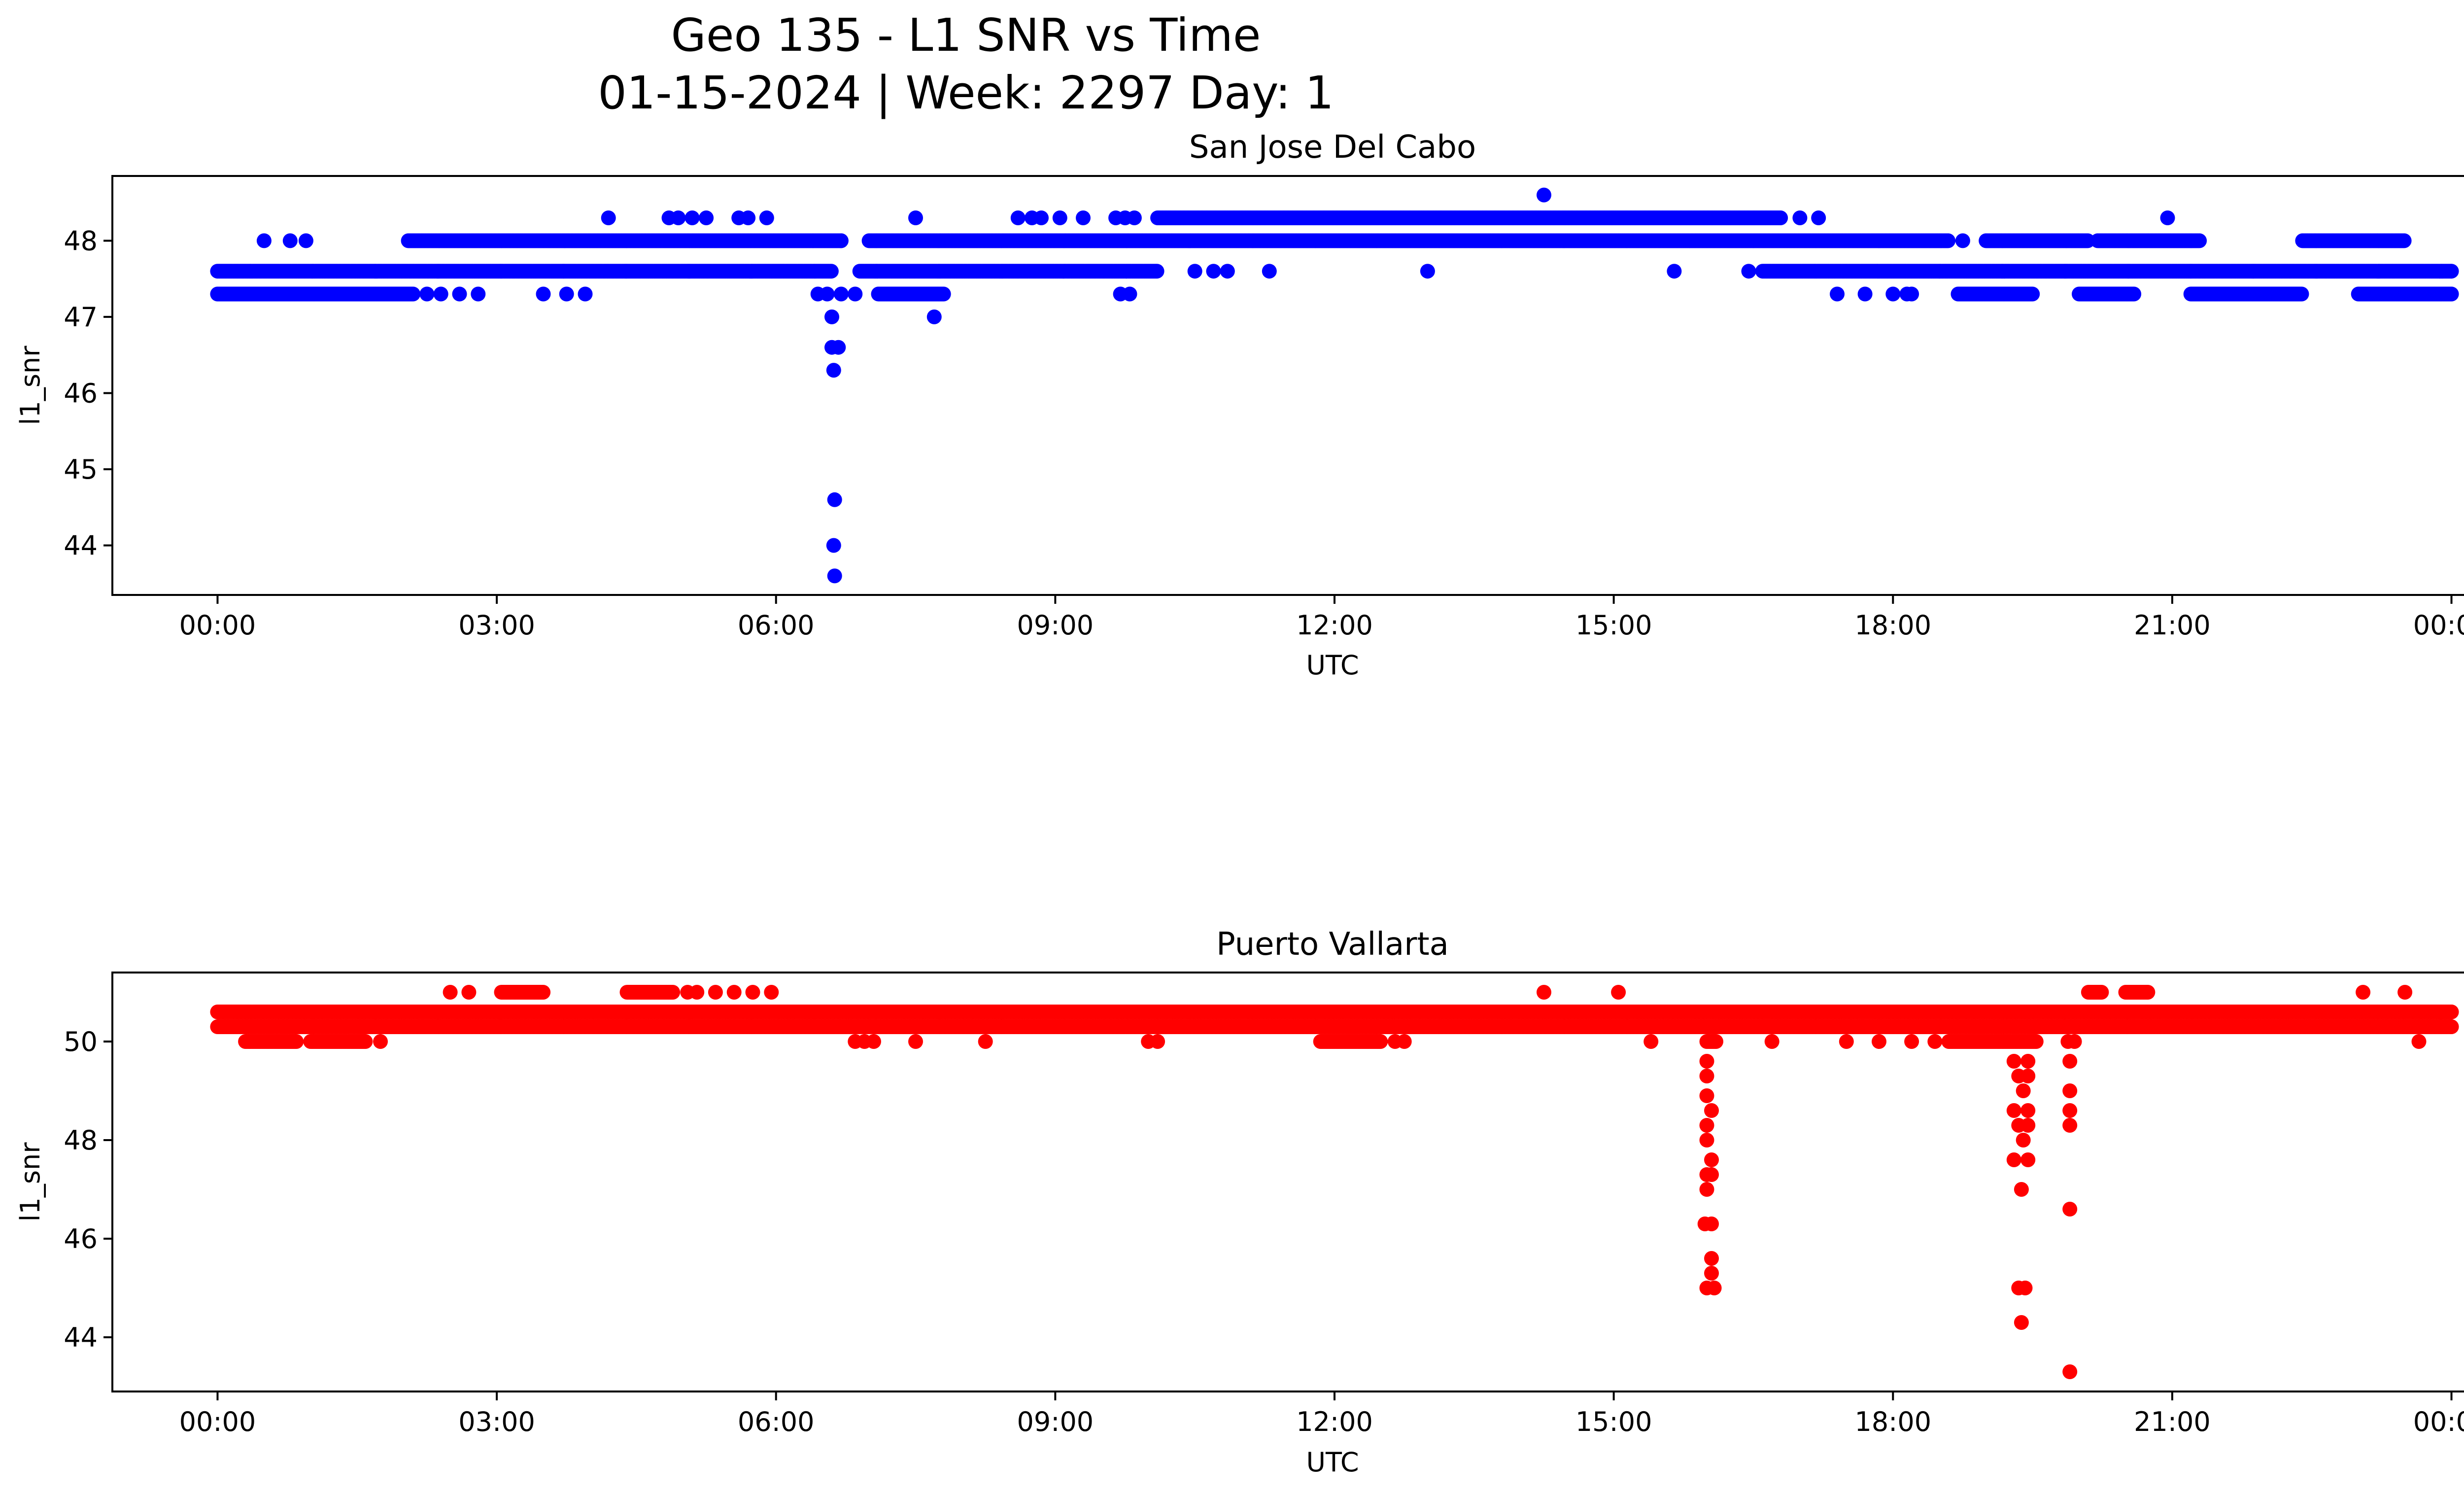  Describe the element at coordinates (1613, 625) in the screenshot. I see `x-tick-label: 15:00` at that location.